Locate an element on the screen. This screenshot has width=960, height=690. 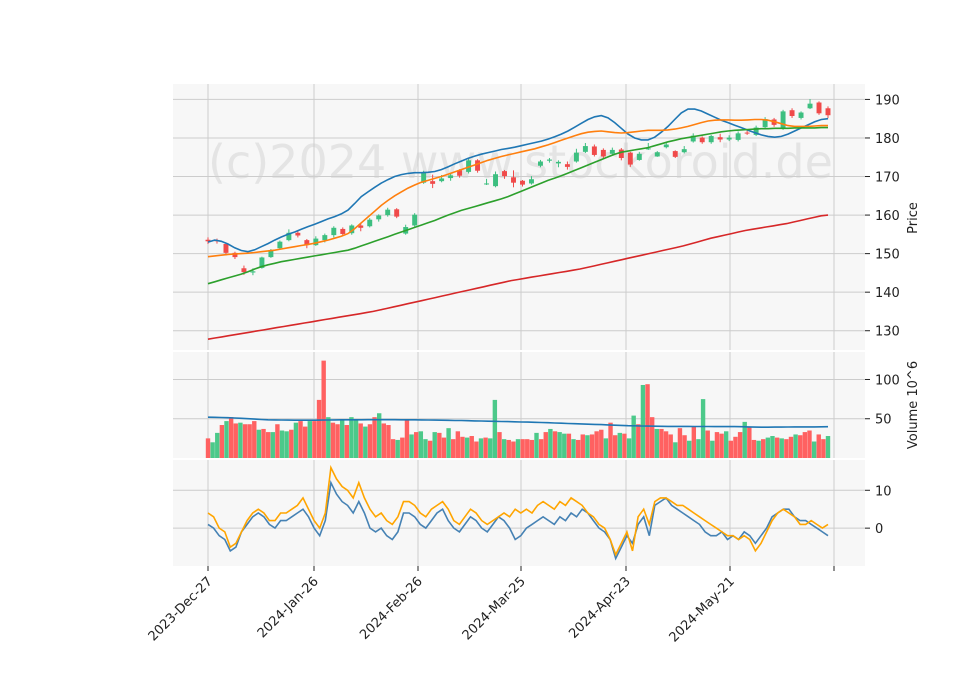
price-y-tick-label: 150 is located at coordinates (887, 255).